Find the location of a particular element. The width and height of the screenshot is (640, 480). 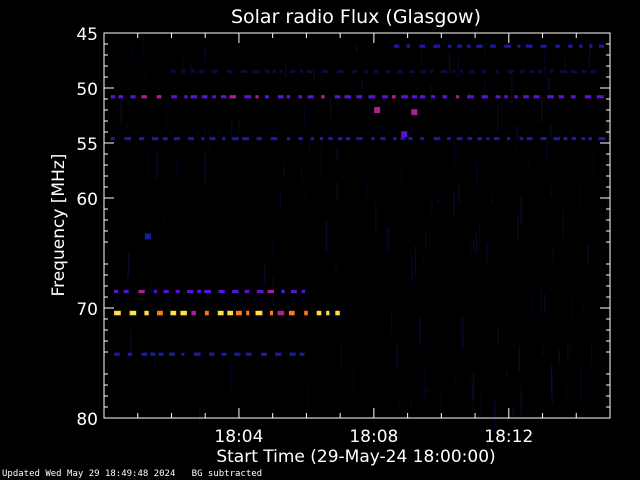

y-tick-label: 70 is located at coordinates (87, 310).